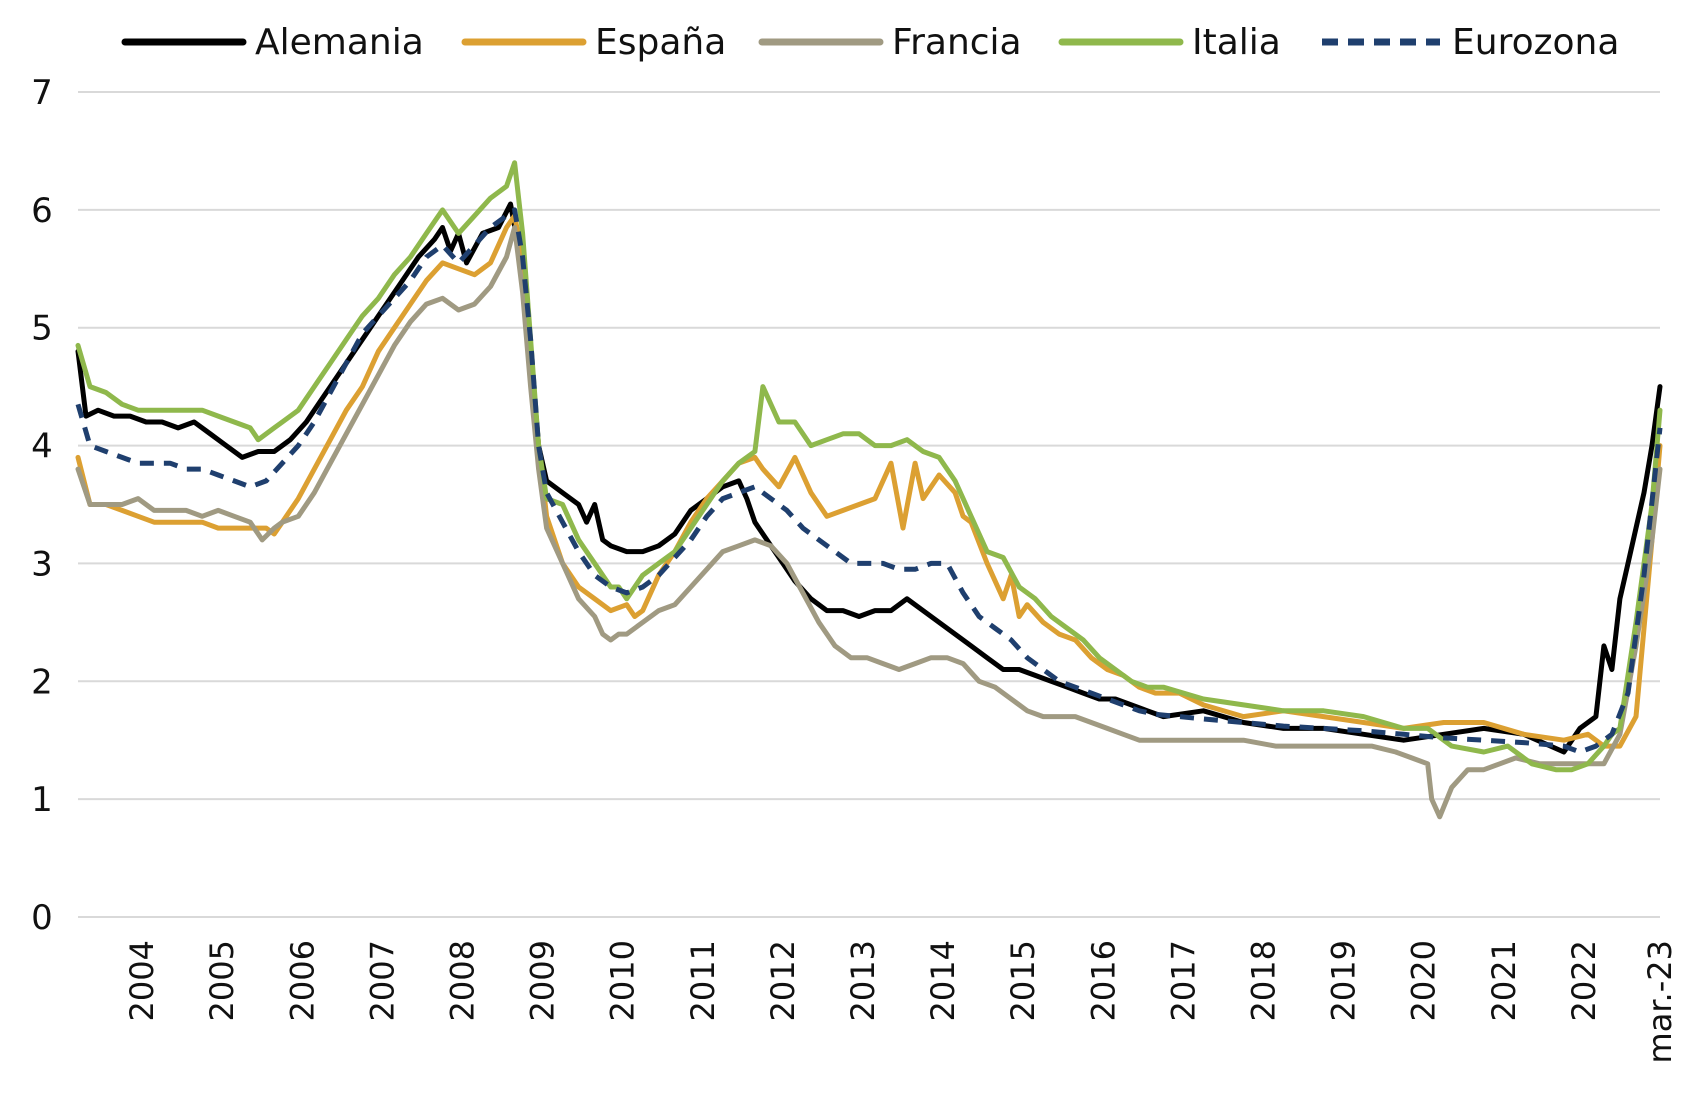 The image size is (1695, 1109). Describe the element at coordinates (943, 980) in the screenshot. I see `x-tick-label: 2014` at that location.